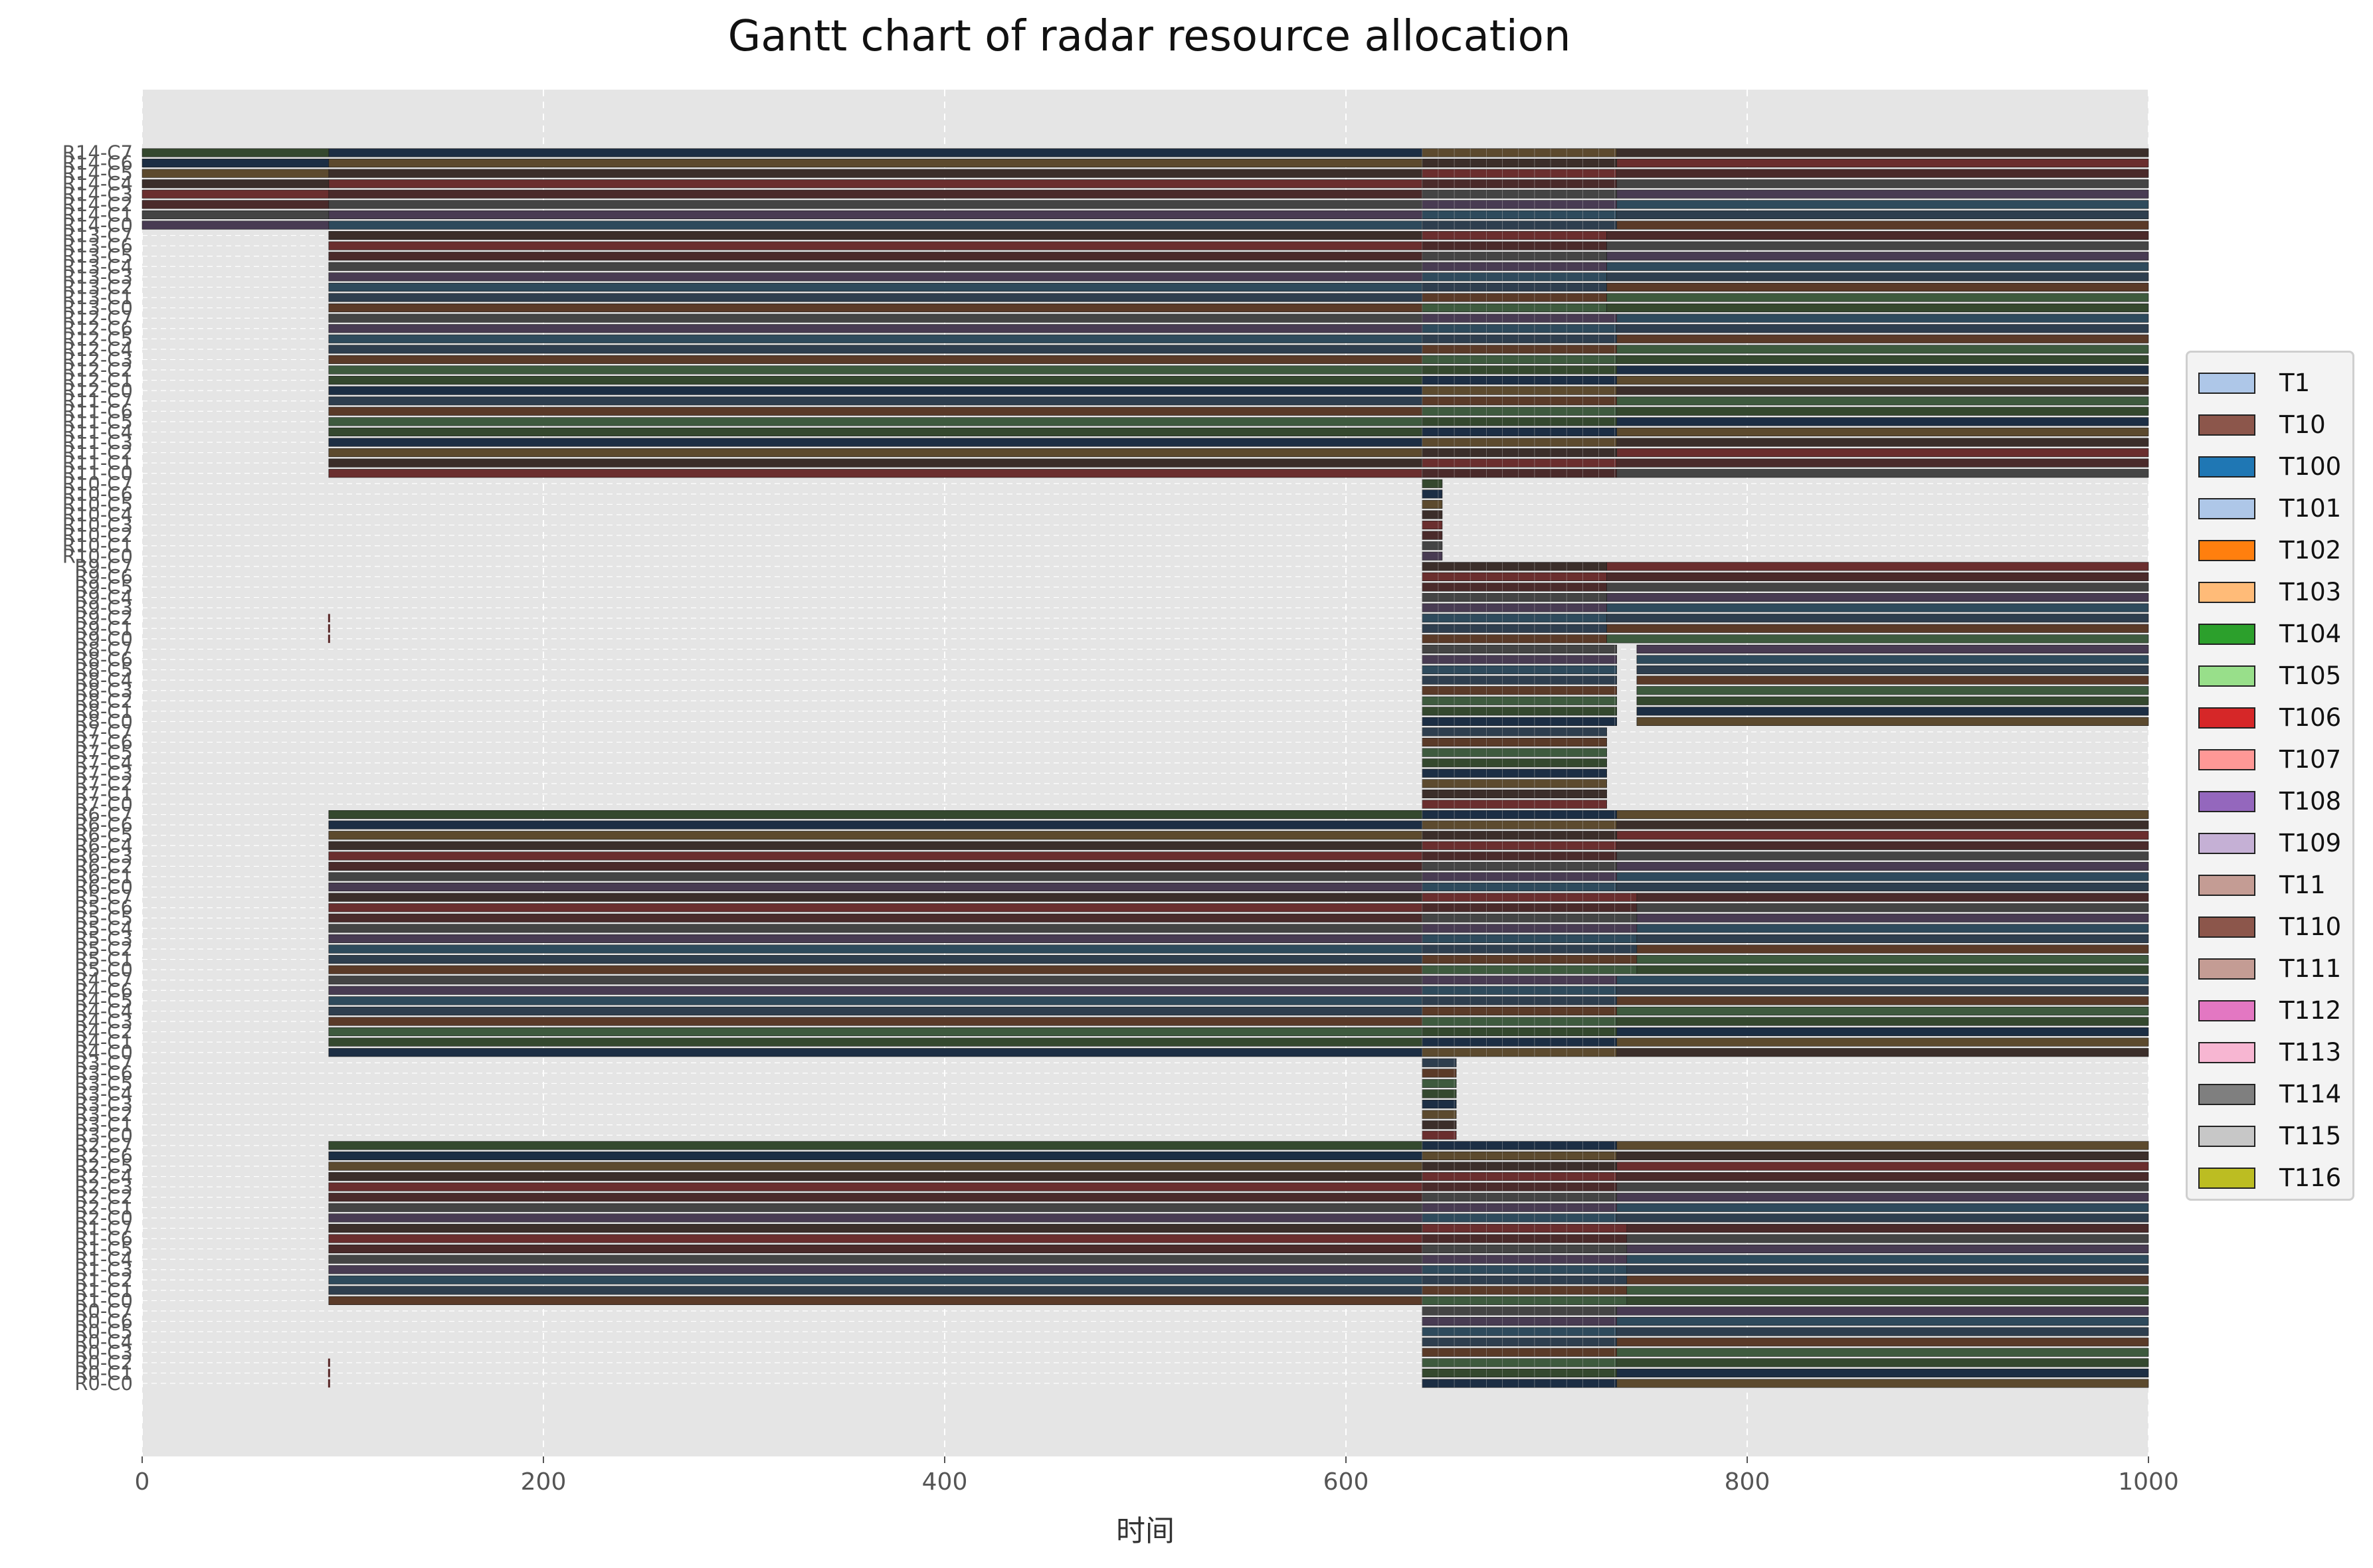 This screenshot has height=1568, width=2373. Describe the element at coordinates (103, 1114) in the screenshot. I see `y-tick-label: R3-C2` at that location.